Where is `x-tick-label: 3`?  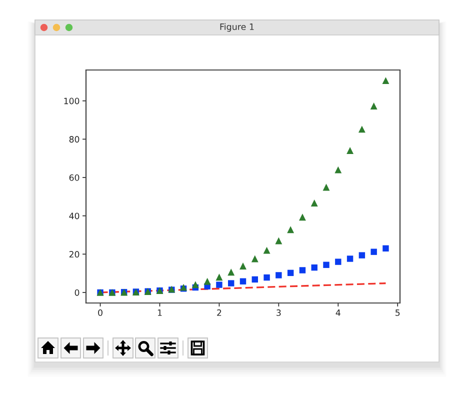 x-tick-label: 3 is located at coordinates (278, 312).